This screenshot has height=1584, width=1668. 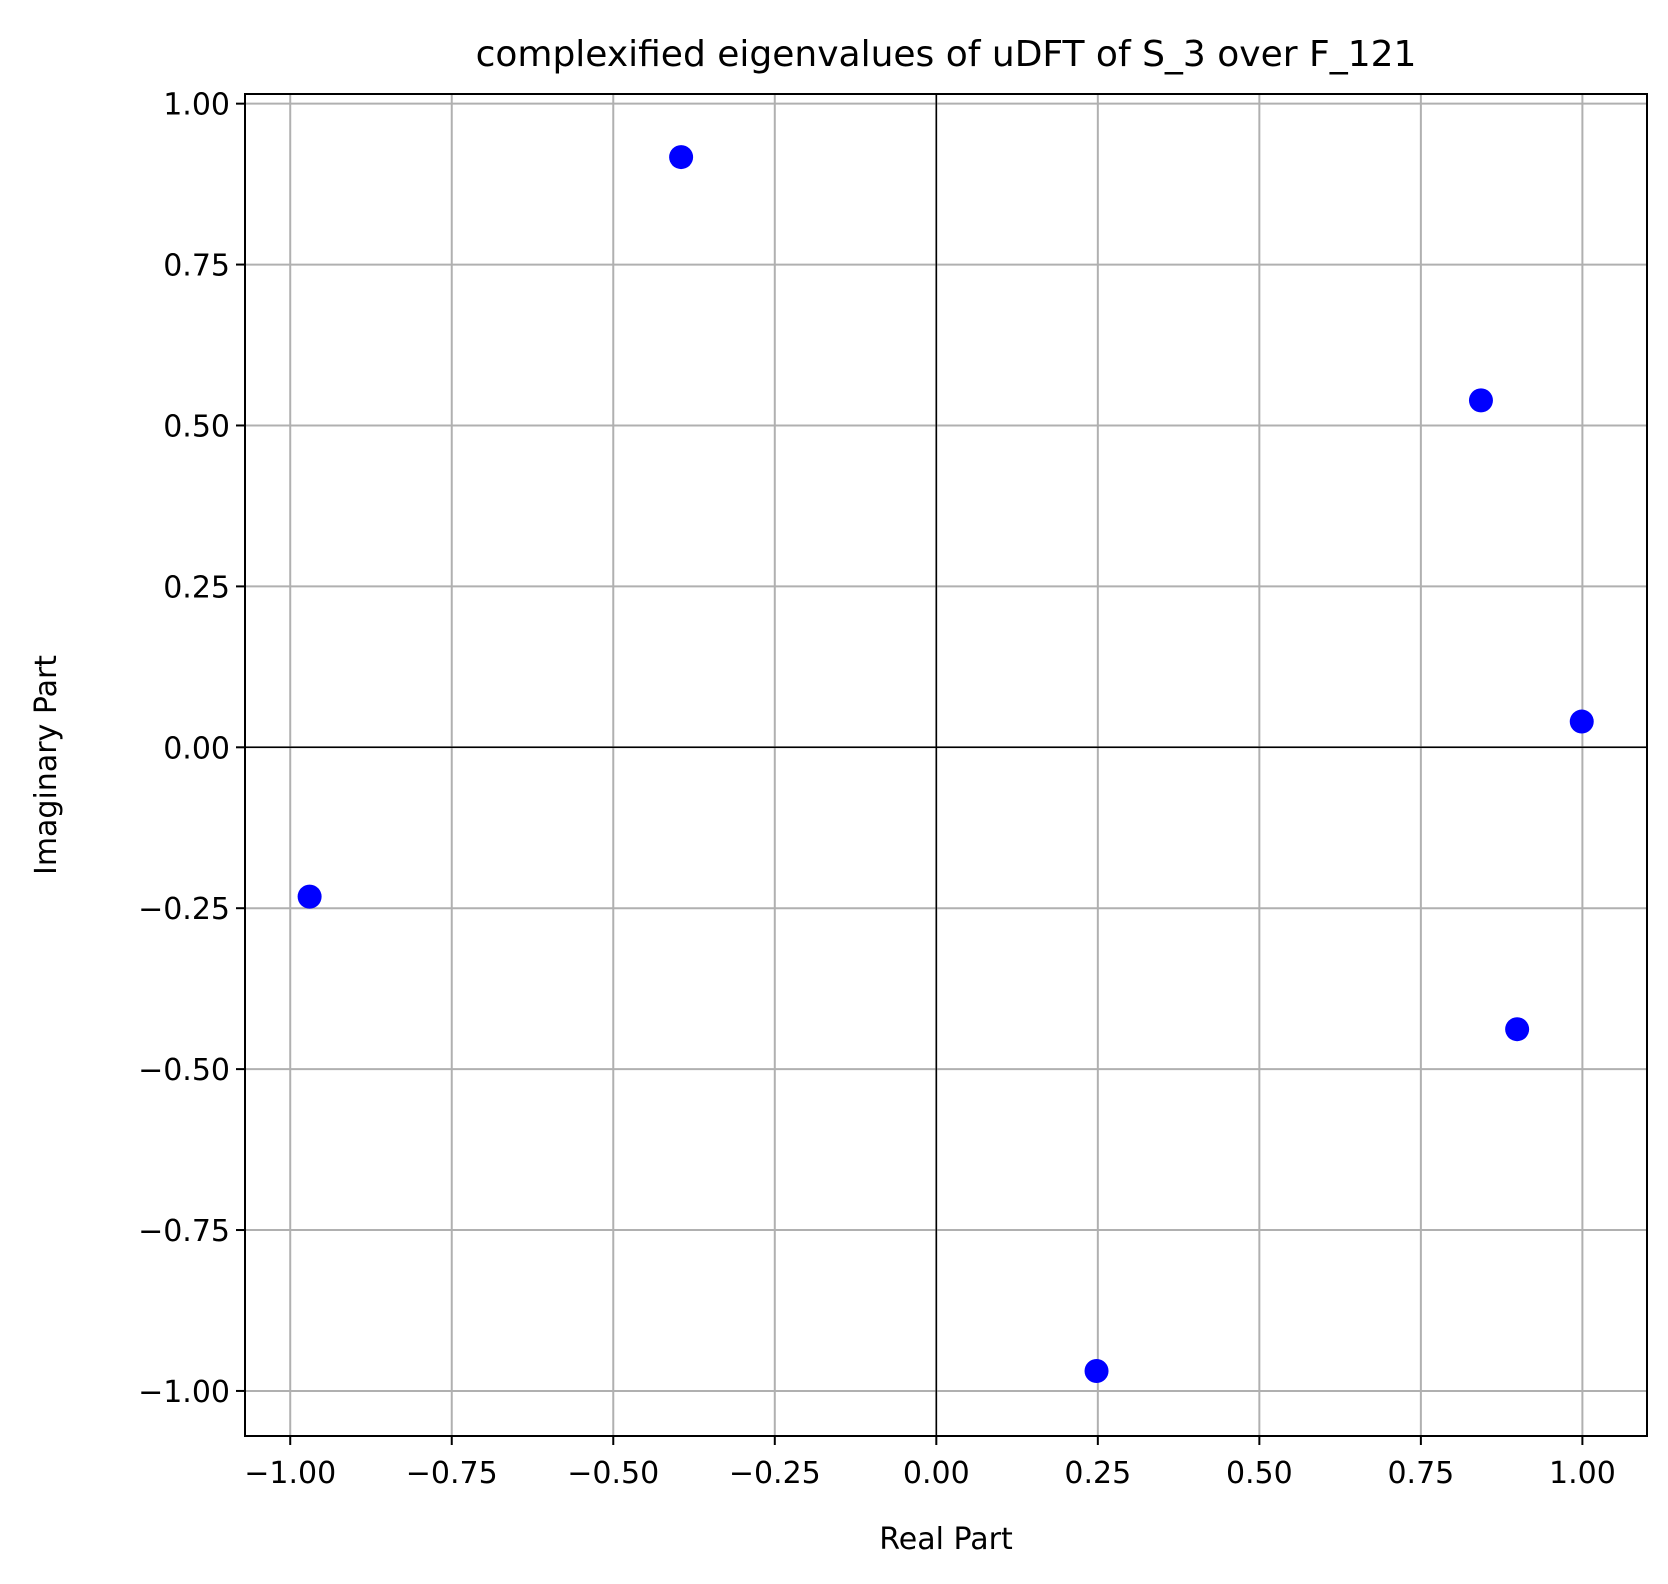 What do you see at coordinates (946, 1539) in the screenshot?
I see `x-axis-title: Real Part` at bounding box center [946, 1539].